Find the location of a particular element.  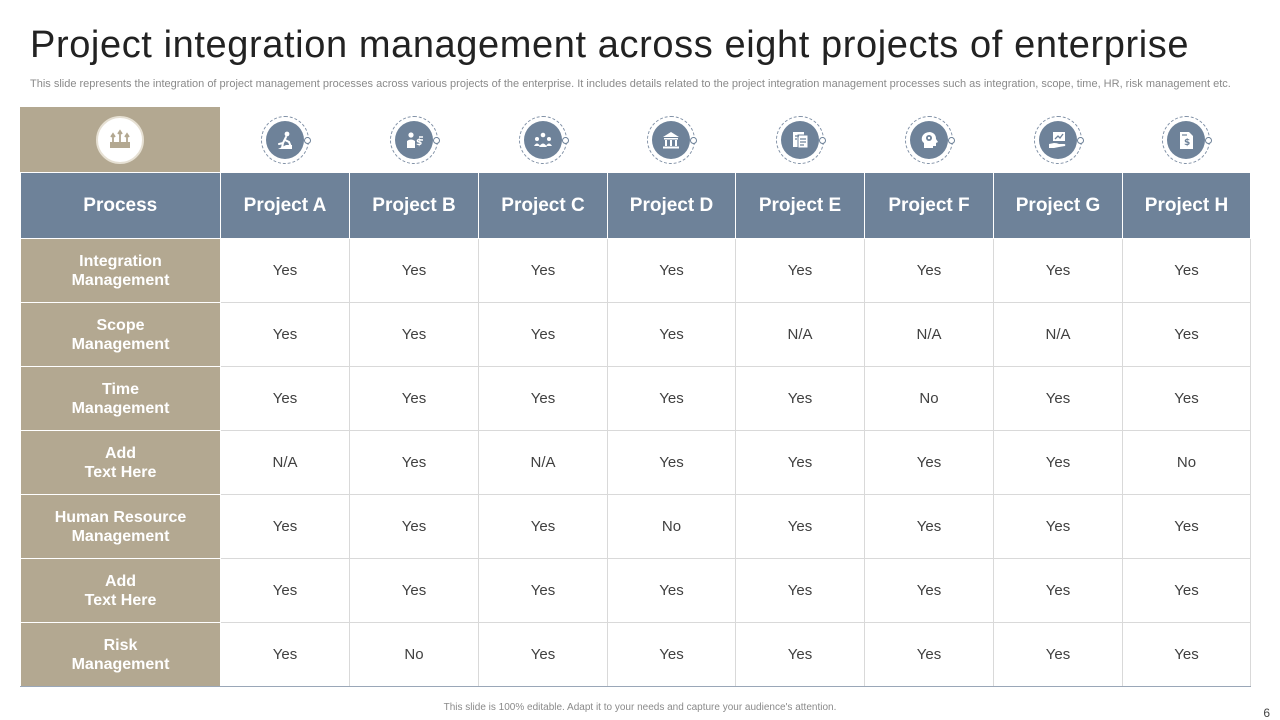

climbing-person-icon is located at coordinates (285, 139).